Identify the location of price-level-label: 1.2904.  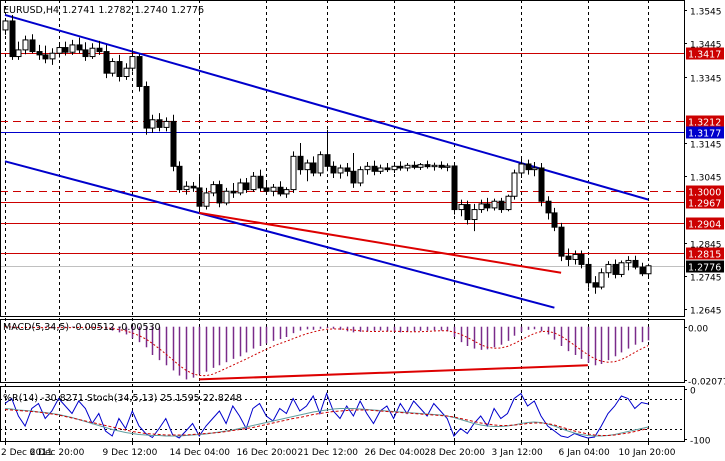
(704, 225).